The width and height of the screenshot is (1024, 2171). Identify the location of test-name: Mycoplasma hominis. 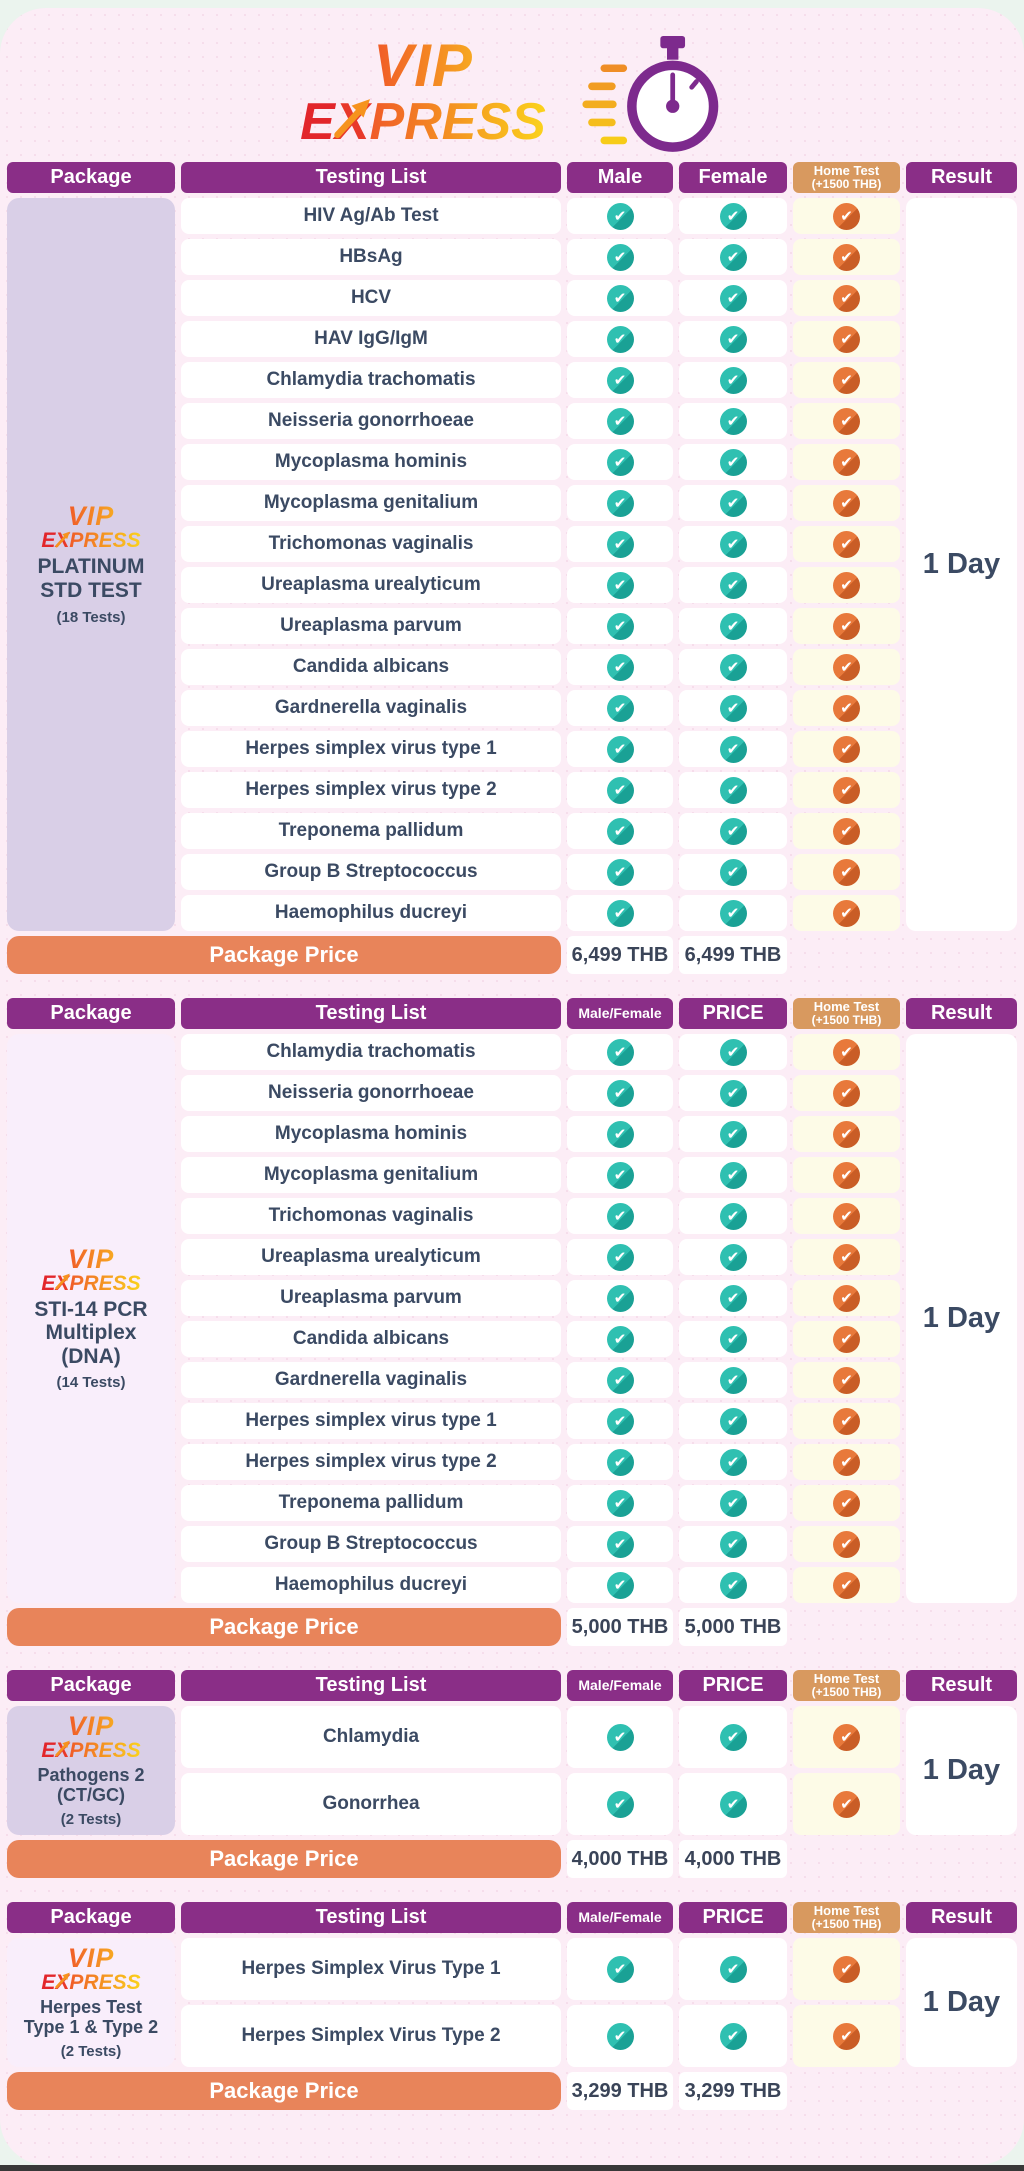
(371, 1133).